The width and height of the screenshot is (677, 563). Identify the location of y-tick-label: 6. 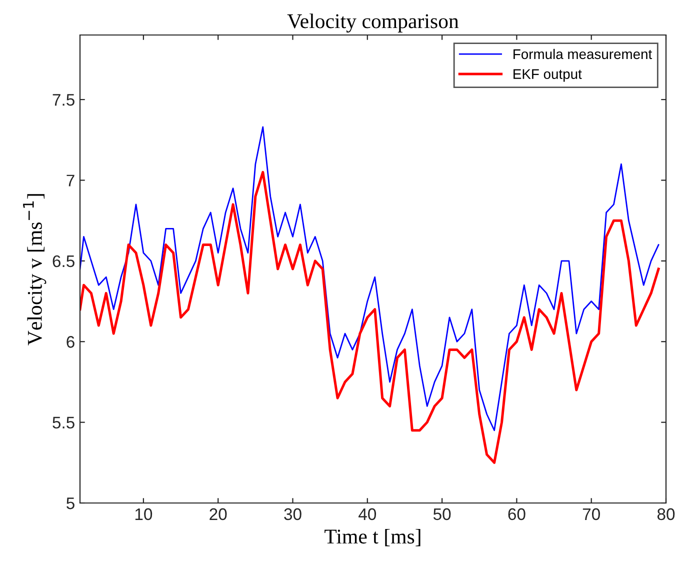
(70, 342).